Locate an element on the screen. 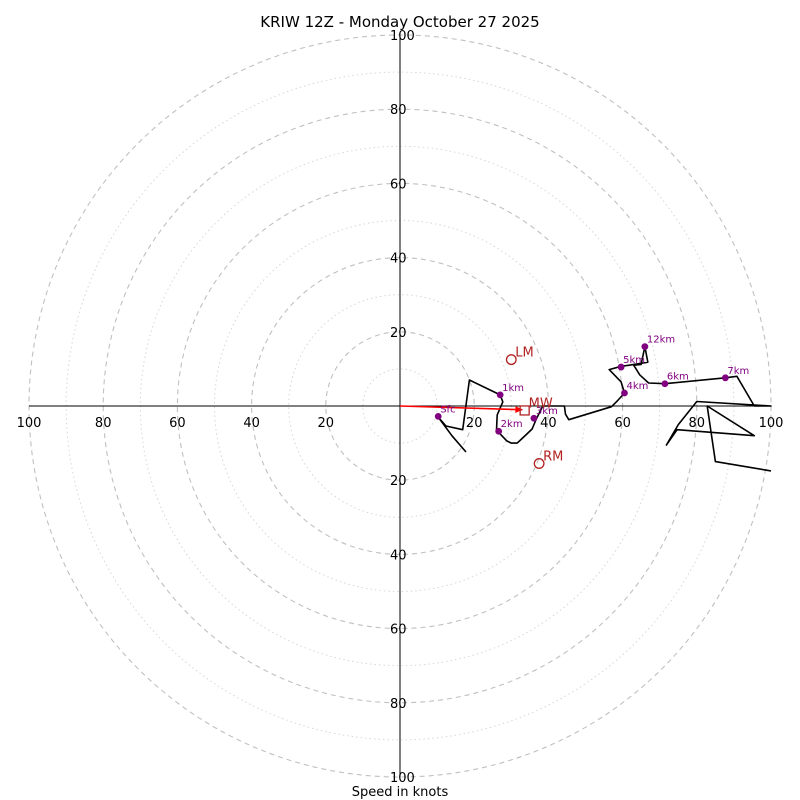 The image size is (800, 800). storm-motion-markers: LM MW RM is located at coordinates (534, 407).